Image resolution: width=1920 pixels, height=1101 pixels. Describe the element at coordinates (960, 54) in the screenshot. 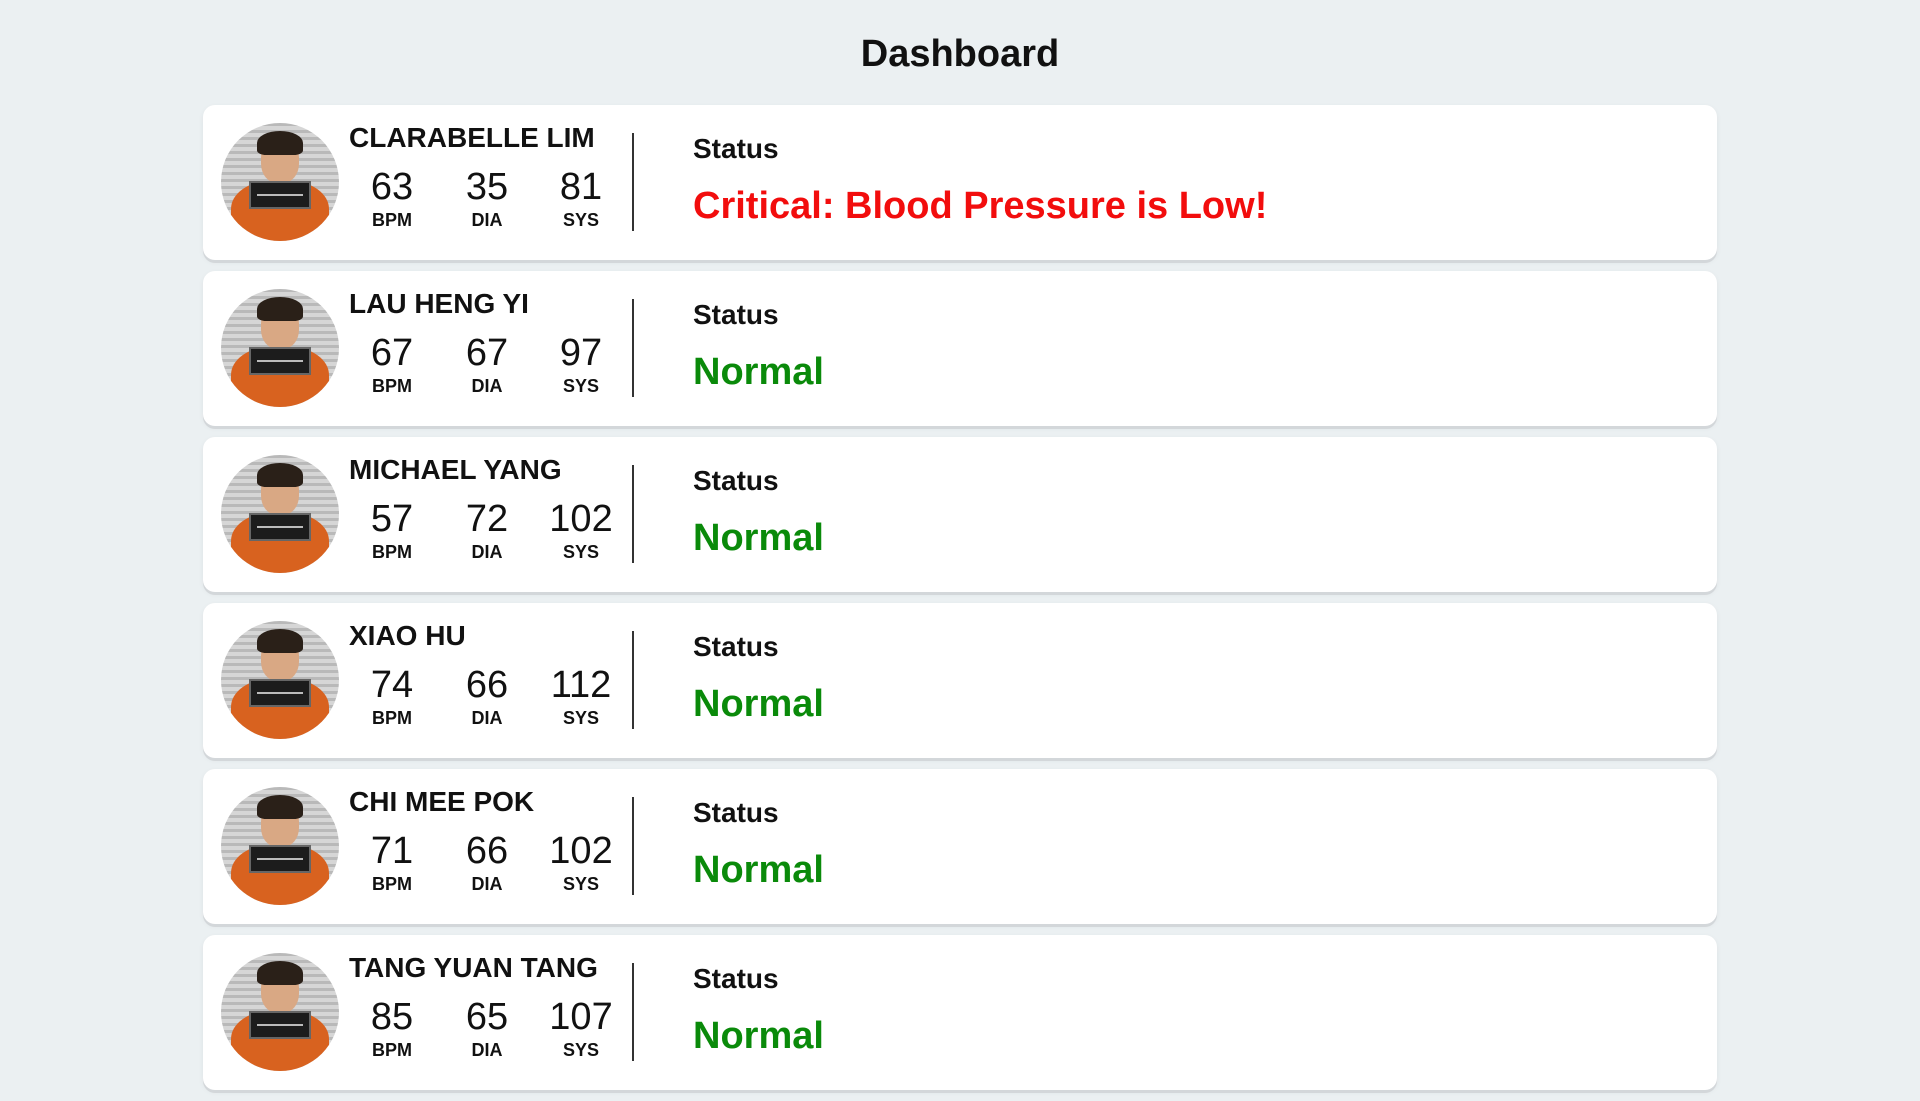

I see `page-title: Dashboard` at that location.